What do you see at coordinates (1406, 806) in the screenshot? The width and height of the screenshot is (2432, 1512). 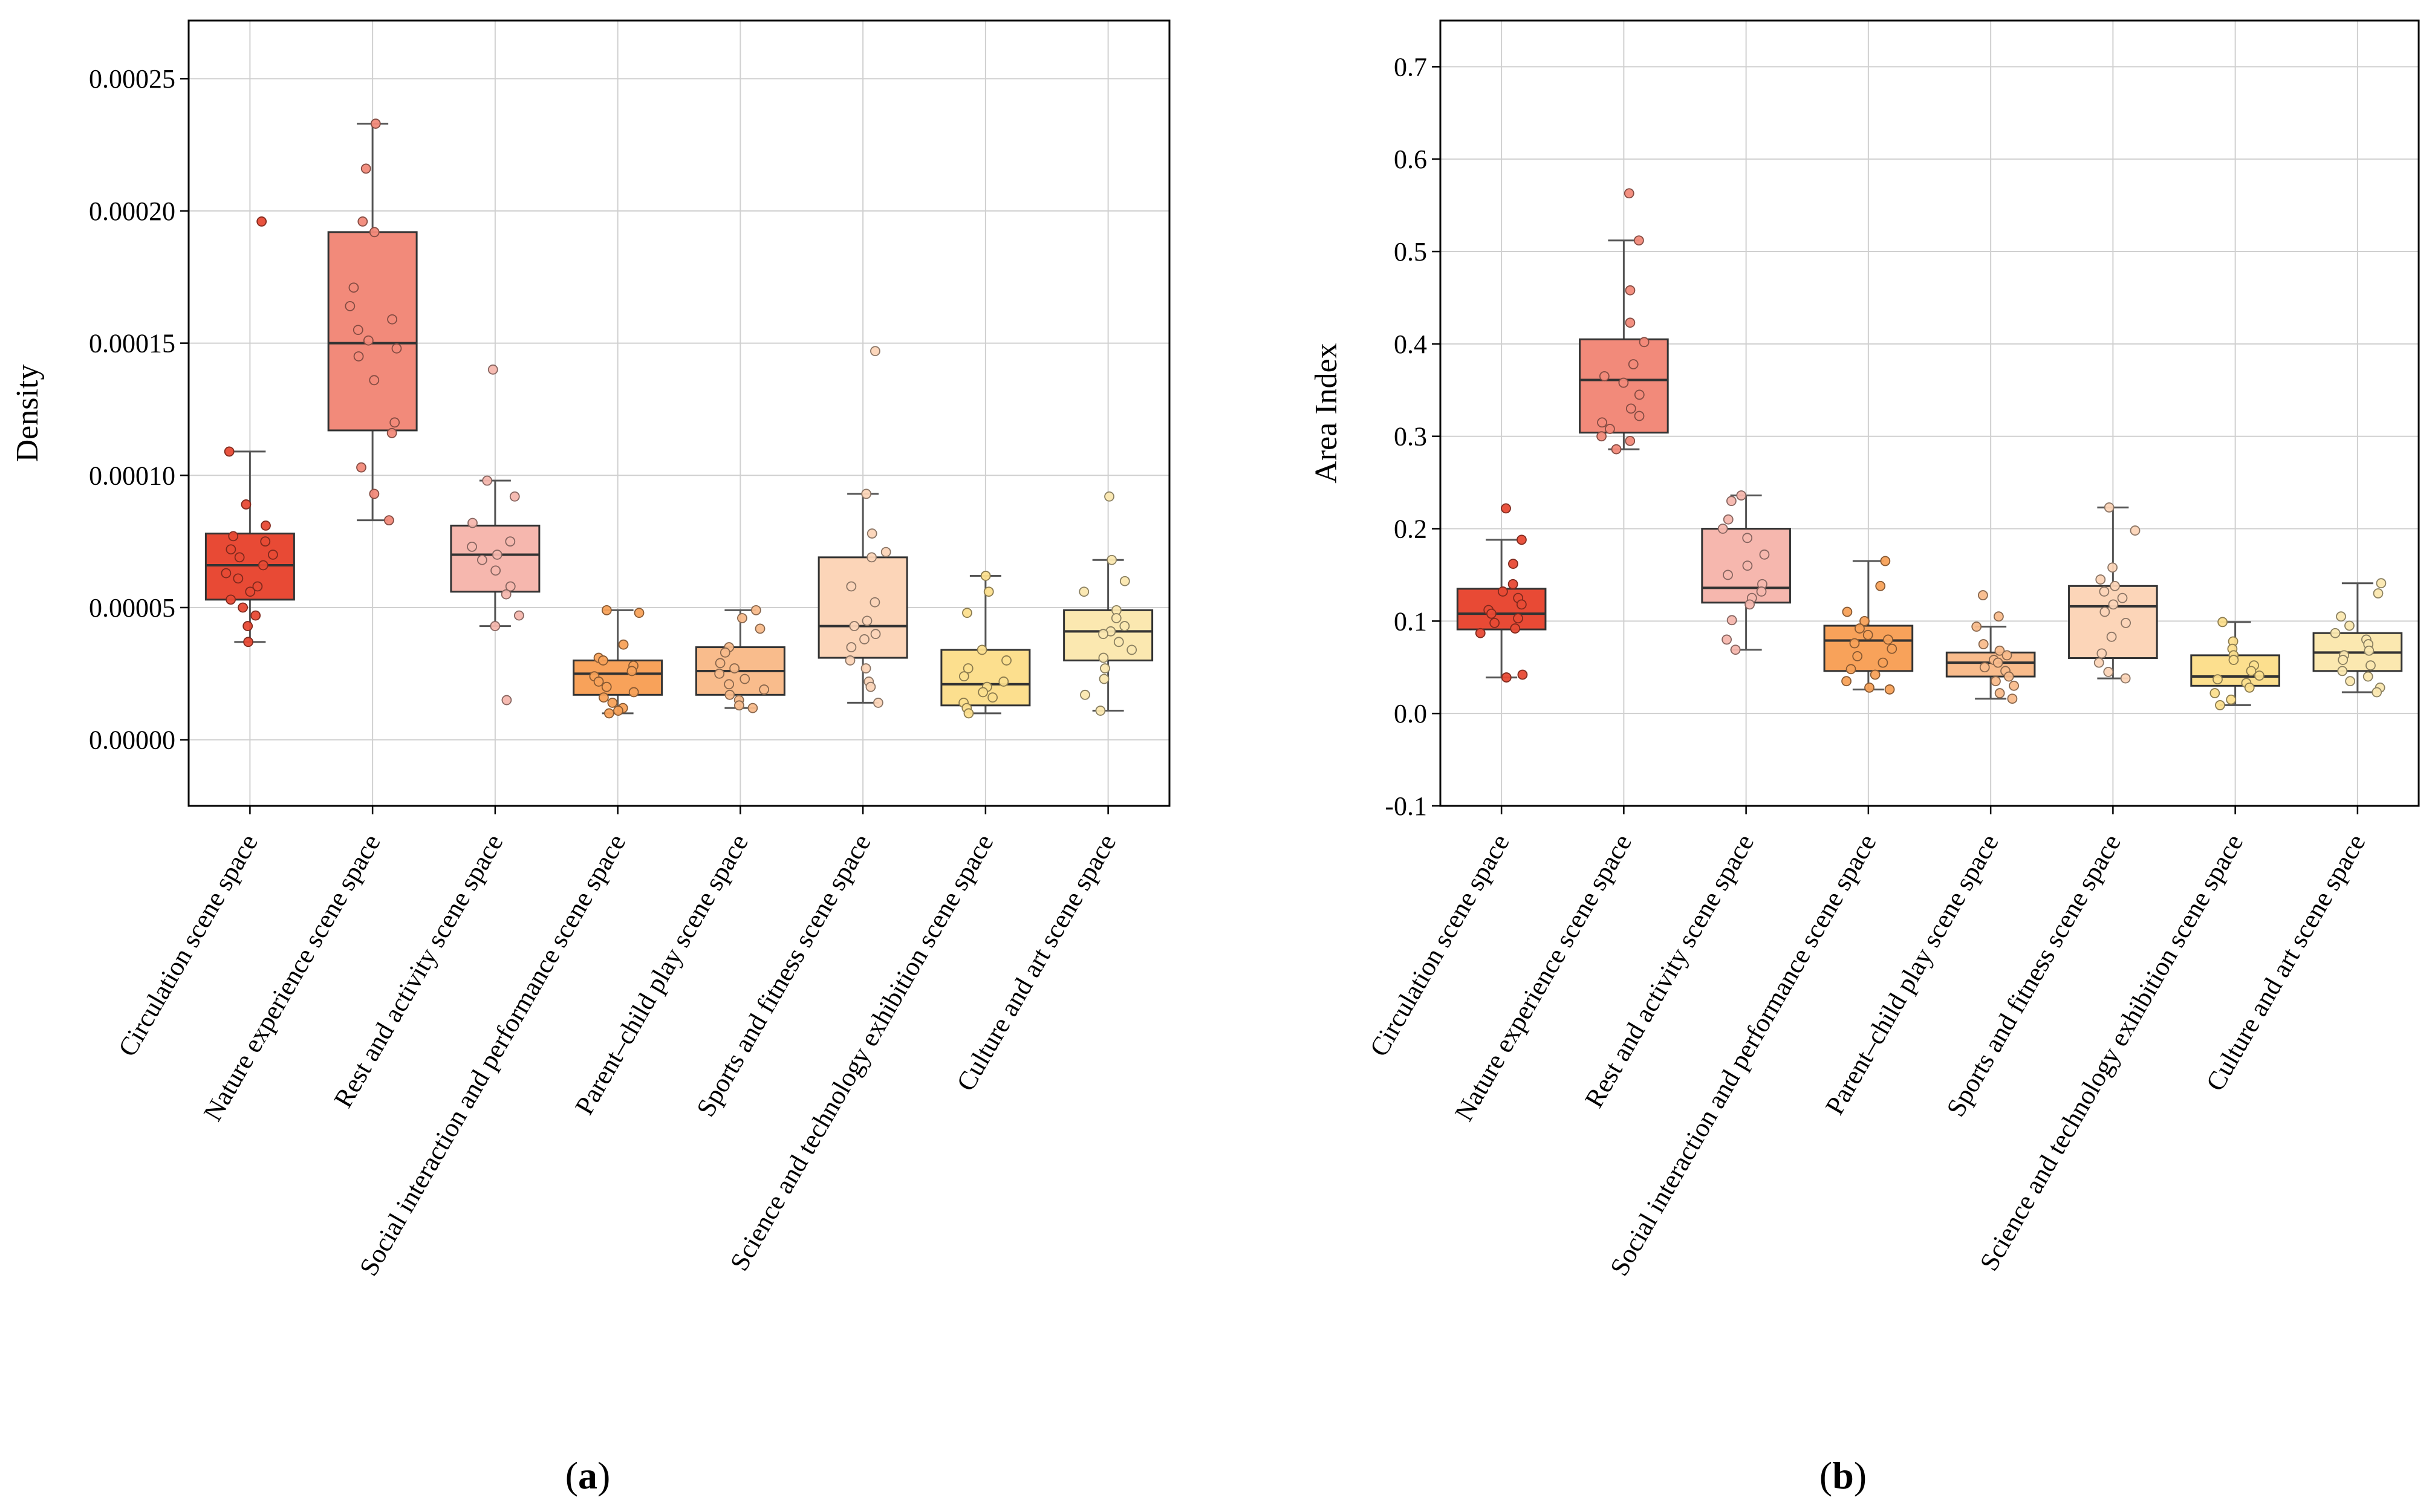 I see `y-tick-label: -0.1` at bounding box center [1406, 806].